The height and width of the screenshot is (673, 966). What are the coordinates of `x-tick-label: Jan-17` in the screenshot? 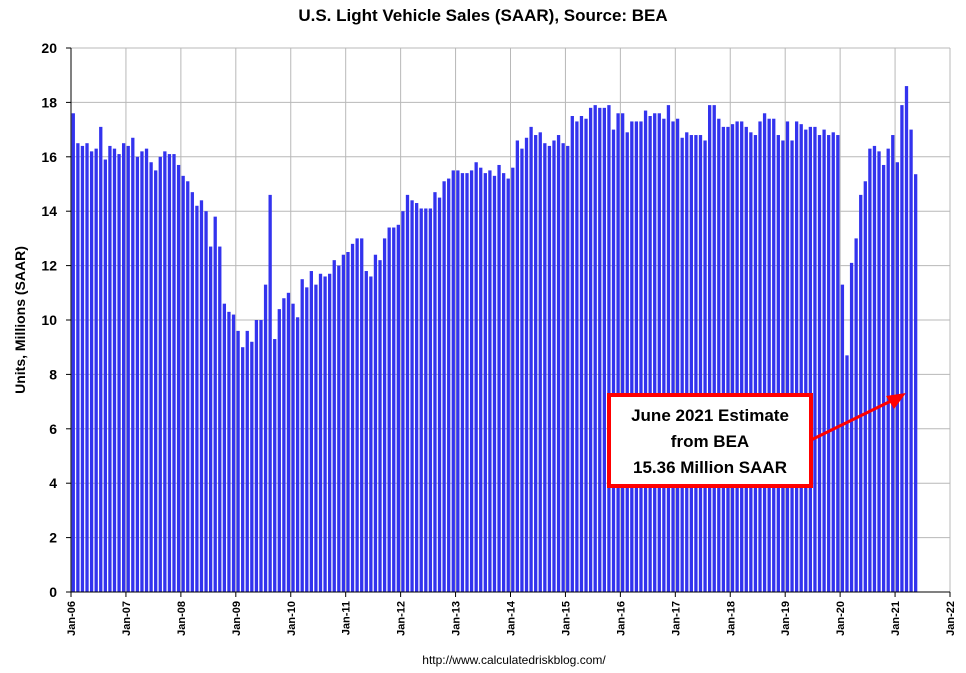 It's located at (676, 618).